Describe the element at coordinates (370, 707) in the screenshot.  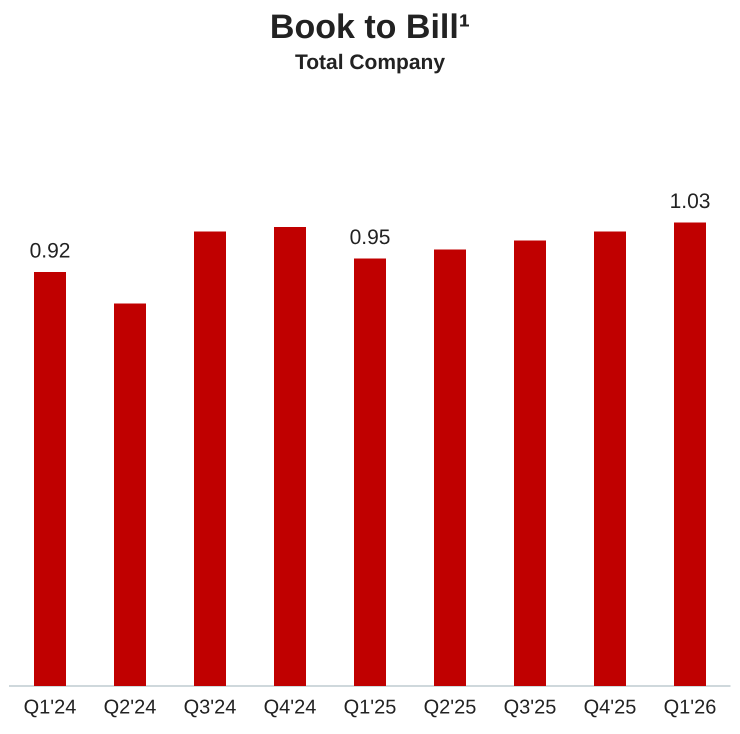
I see `x-tick-label: Q1'25` at that location.